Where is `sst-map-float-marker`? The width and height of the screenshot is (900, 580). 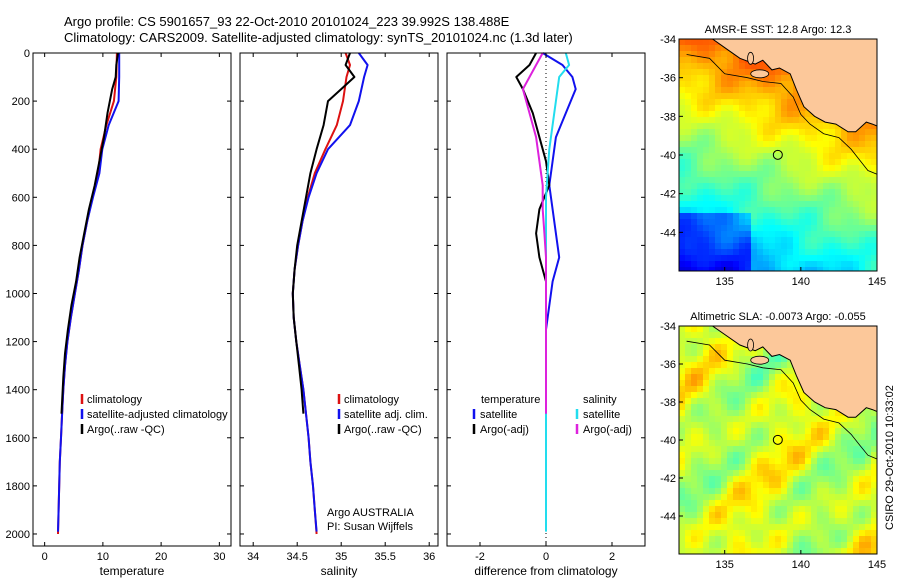
sst-map-float-marker is located at coordinates (777, 154).